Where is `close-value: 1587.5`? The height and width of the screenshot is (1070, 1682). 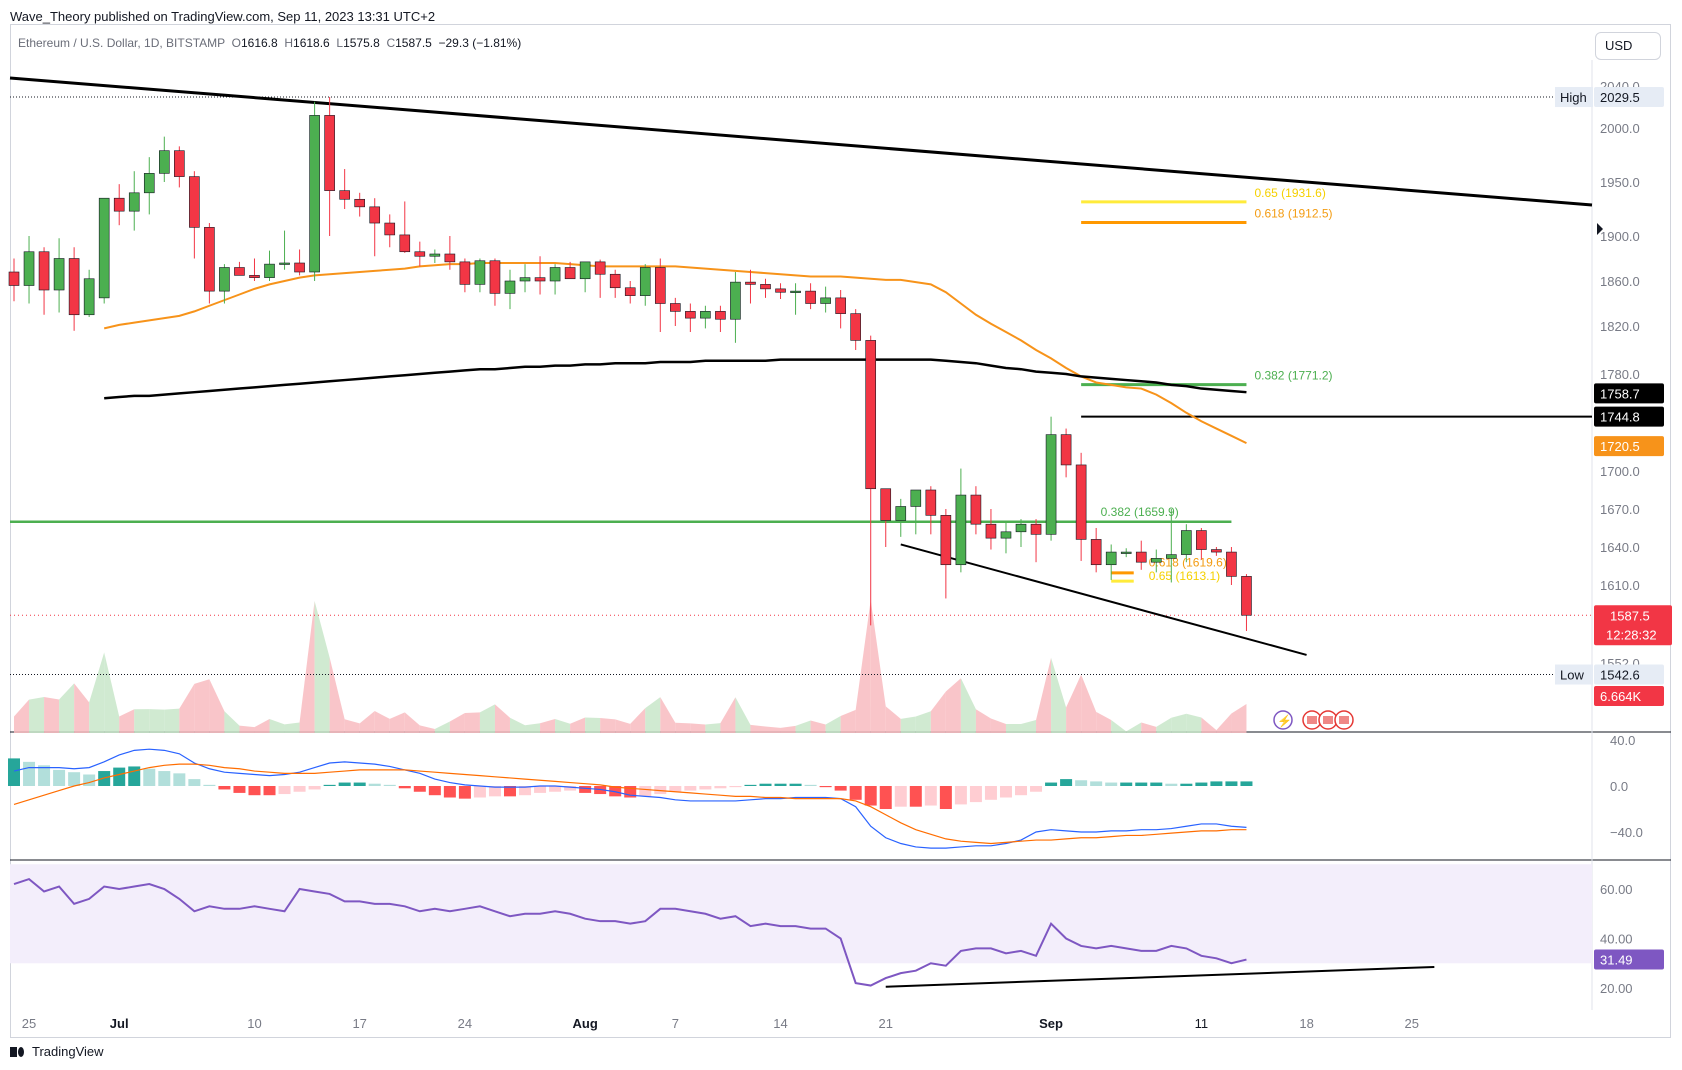
close-value: 1587.5 is located at coordinates (413, 43).